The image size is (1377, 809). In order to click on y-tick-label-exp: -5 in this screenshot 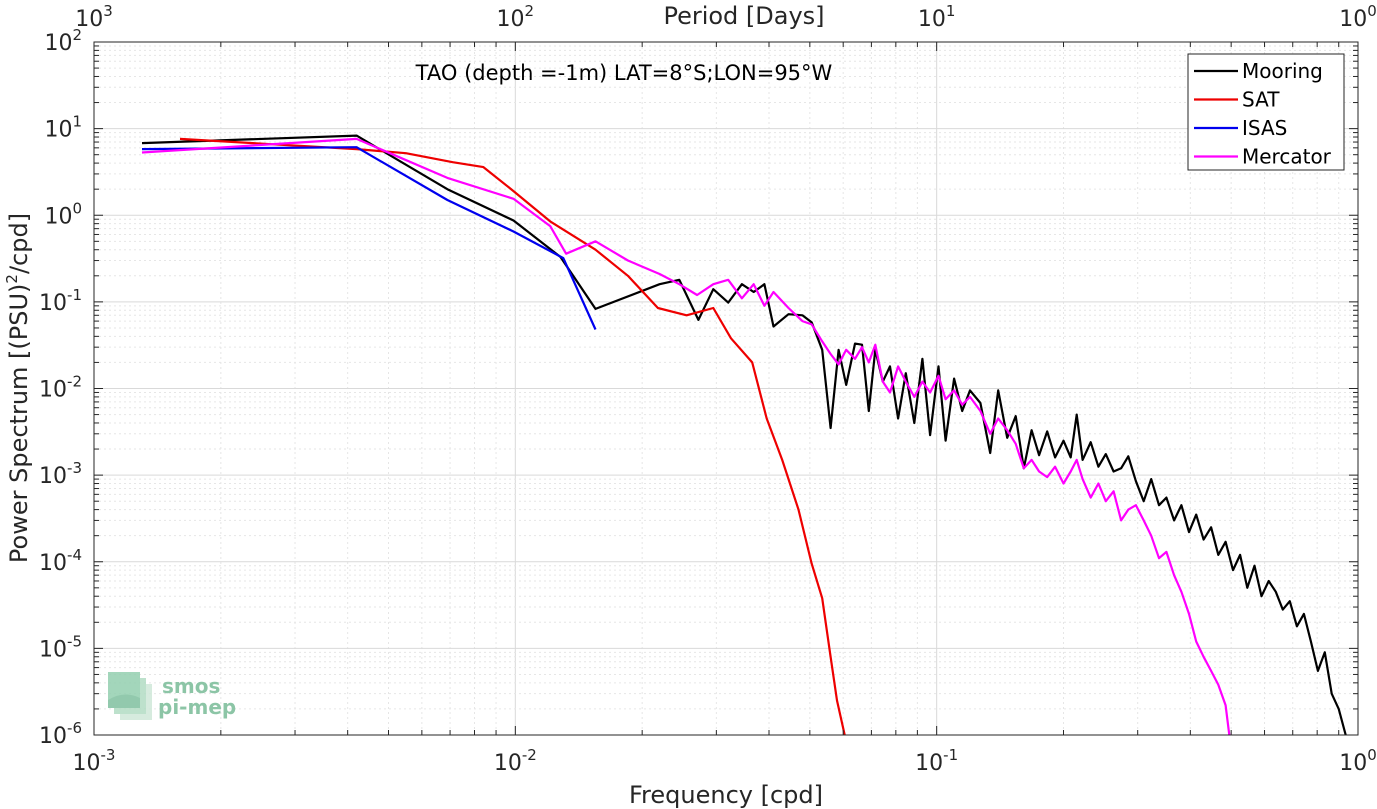, I will do `click(74, 641)`.